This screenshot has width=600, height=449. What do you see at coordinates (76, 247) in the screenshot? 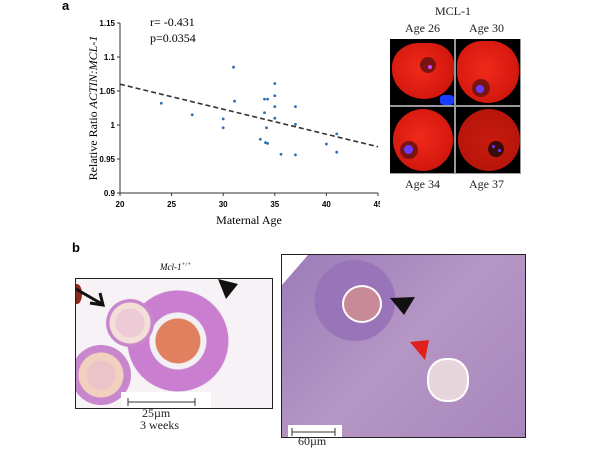
I see `panel-b-letter: b` at bounding box center [76, 247].